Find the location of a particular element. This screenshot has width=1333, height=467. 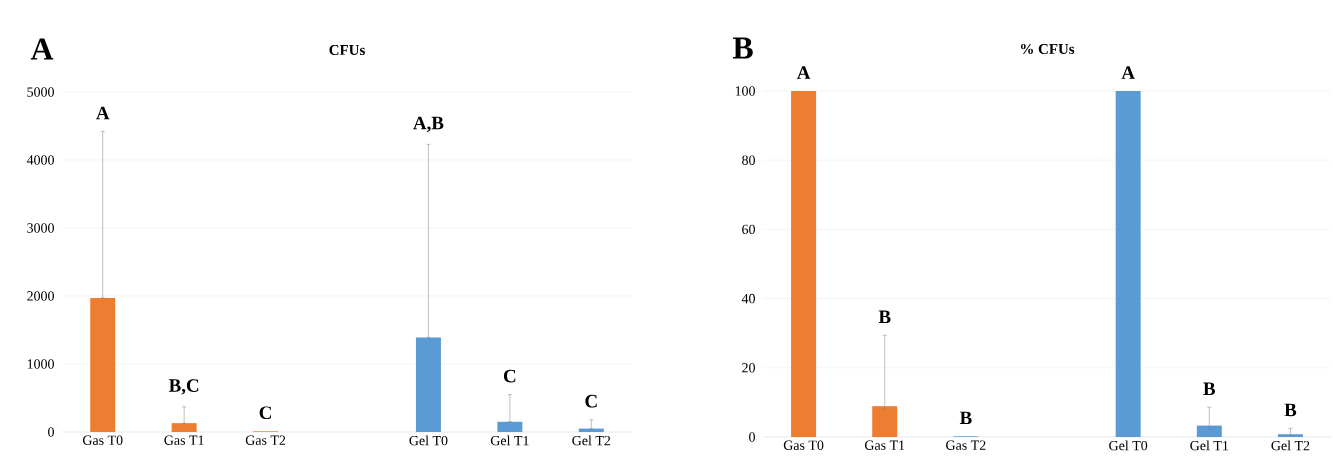

y-tick-label: 40 is located at coordinates (748, 298).